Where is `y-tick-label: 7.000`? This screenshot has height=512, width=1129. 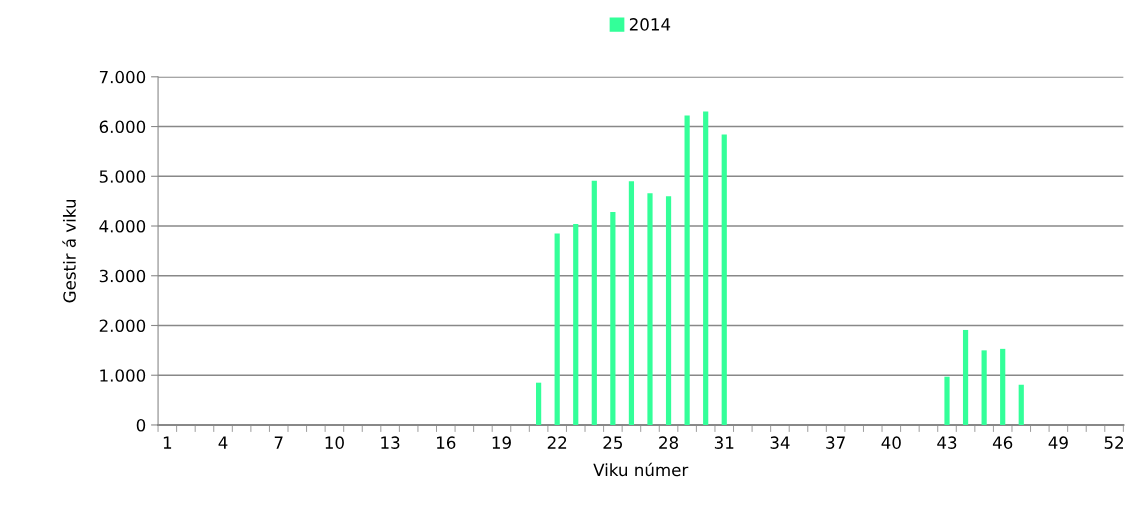 y-tick-label: 7.000 is located at coordinates (122, 77).